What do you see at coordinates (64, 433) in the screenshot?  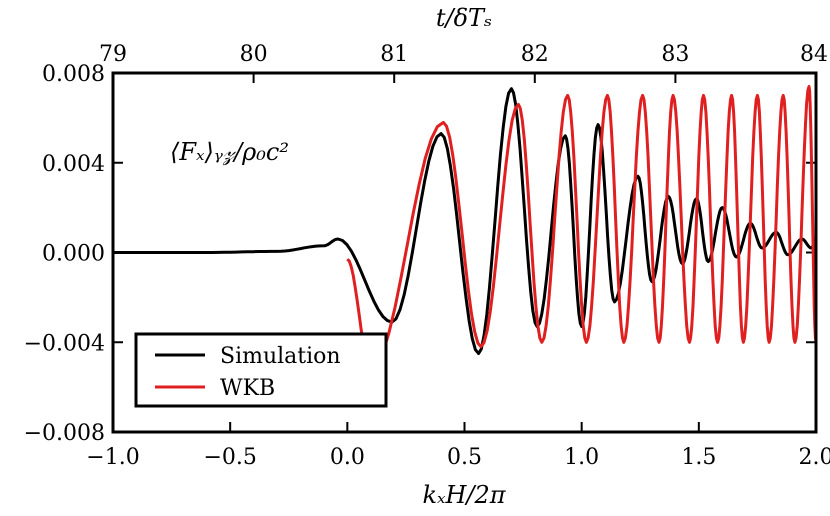 I see `y-tick-label: −0.008` at bounding box center [64, 433].